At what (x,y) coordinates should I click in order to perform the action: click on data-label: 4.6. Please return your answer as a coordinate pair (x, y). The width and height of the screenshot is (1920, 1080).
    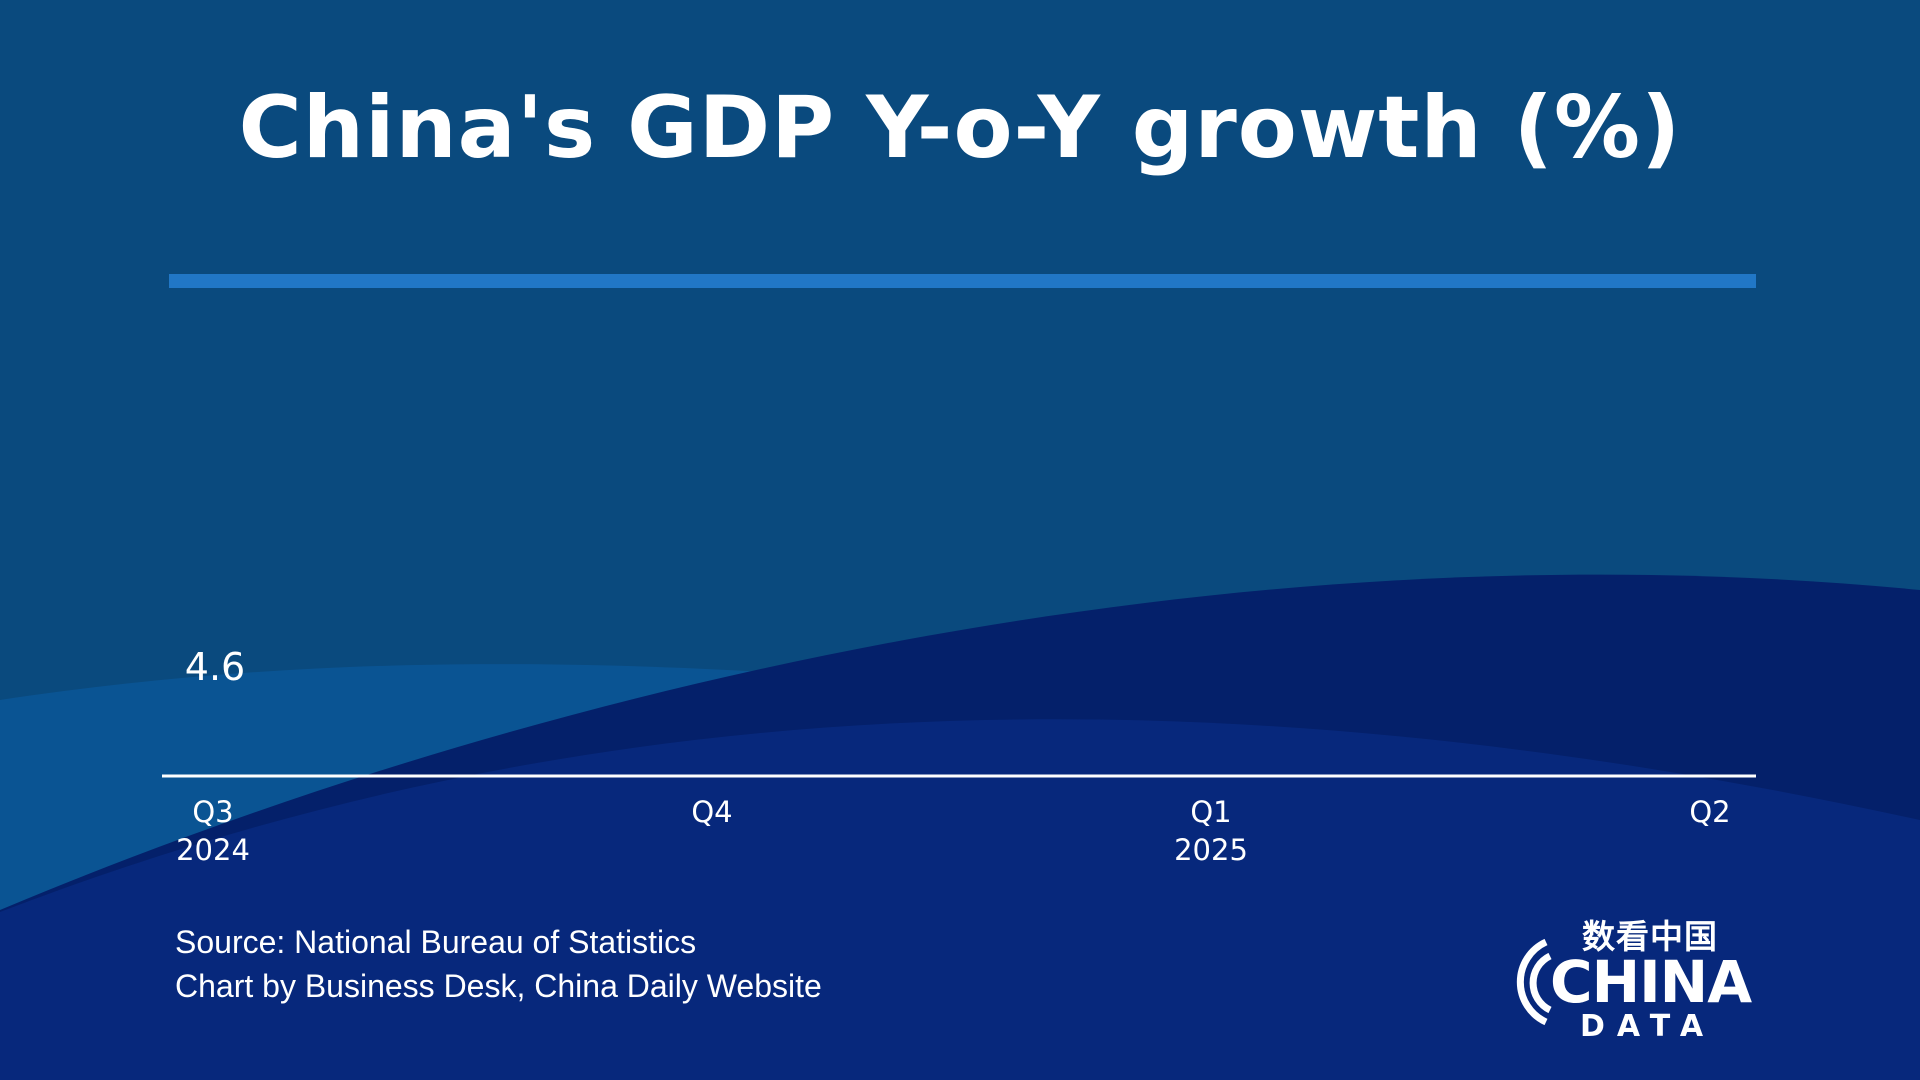
    Looking at the image, I should click on (215, 667).